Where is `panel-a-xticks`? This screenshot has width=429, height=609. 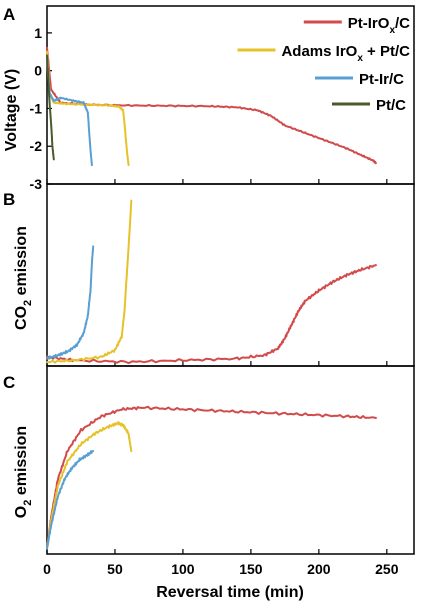 panel-a-xticks is located at coordinates (217, 181).